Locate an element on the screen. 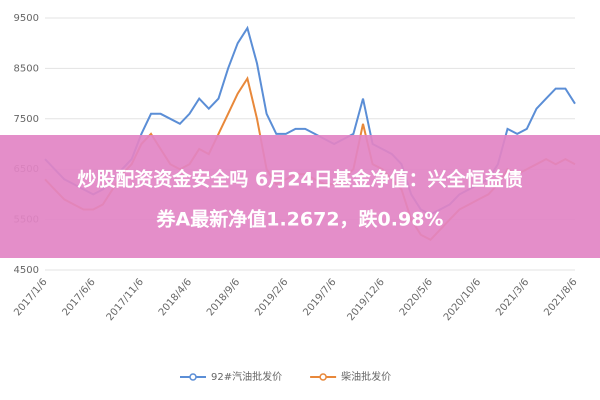 The image size is (600, 400). x-tick-label: 2021/8/6 is located at coordinates (560, 297).